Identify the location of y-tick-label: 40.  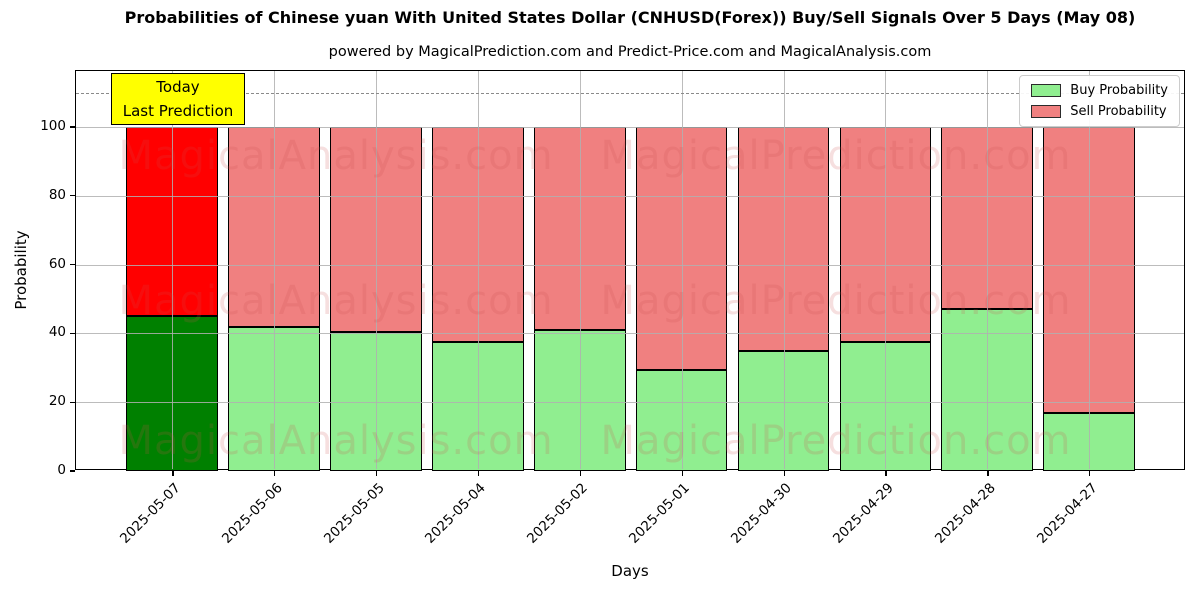
(57, 332).